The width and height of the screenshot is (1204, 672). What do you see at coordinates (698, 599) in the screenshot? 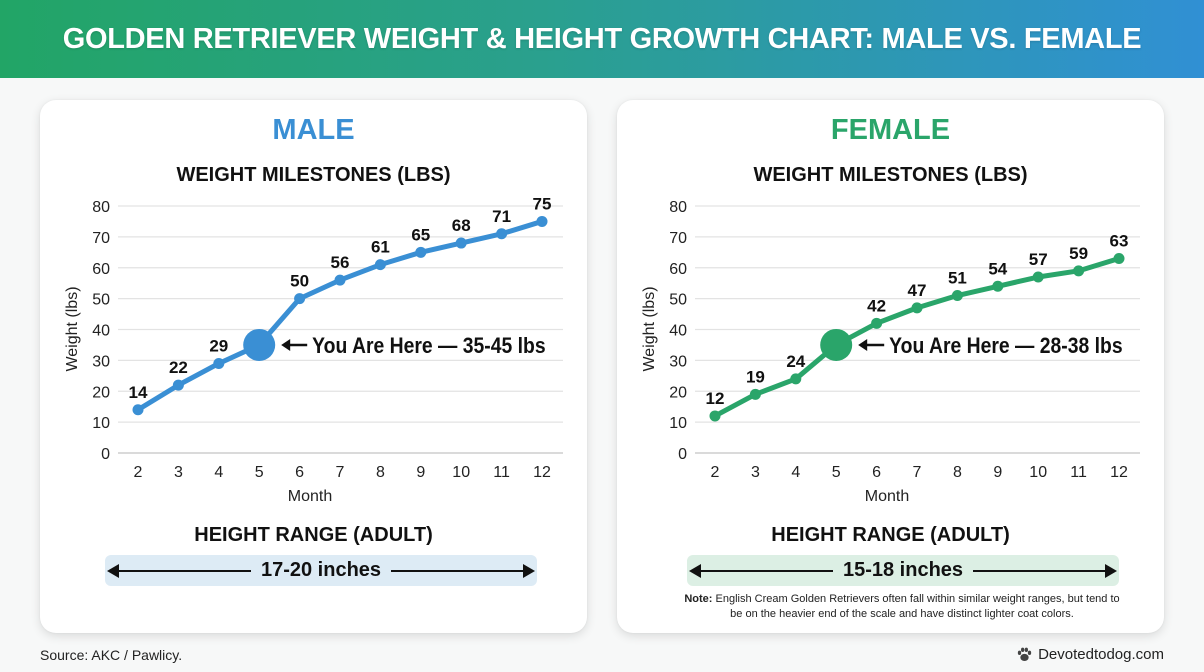
I see `note-label: Note:` at bounding box center [698, 599].